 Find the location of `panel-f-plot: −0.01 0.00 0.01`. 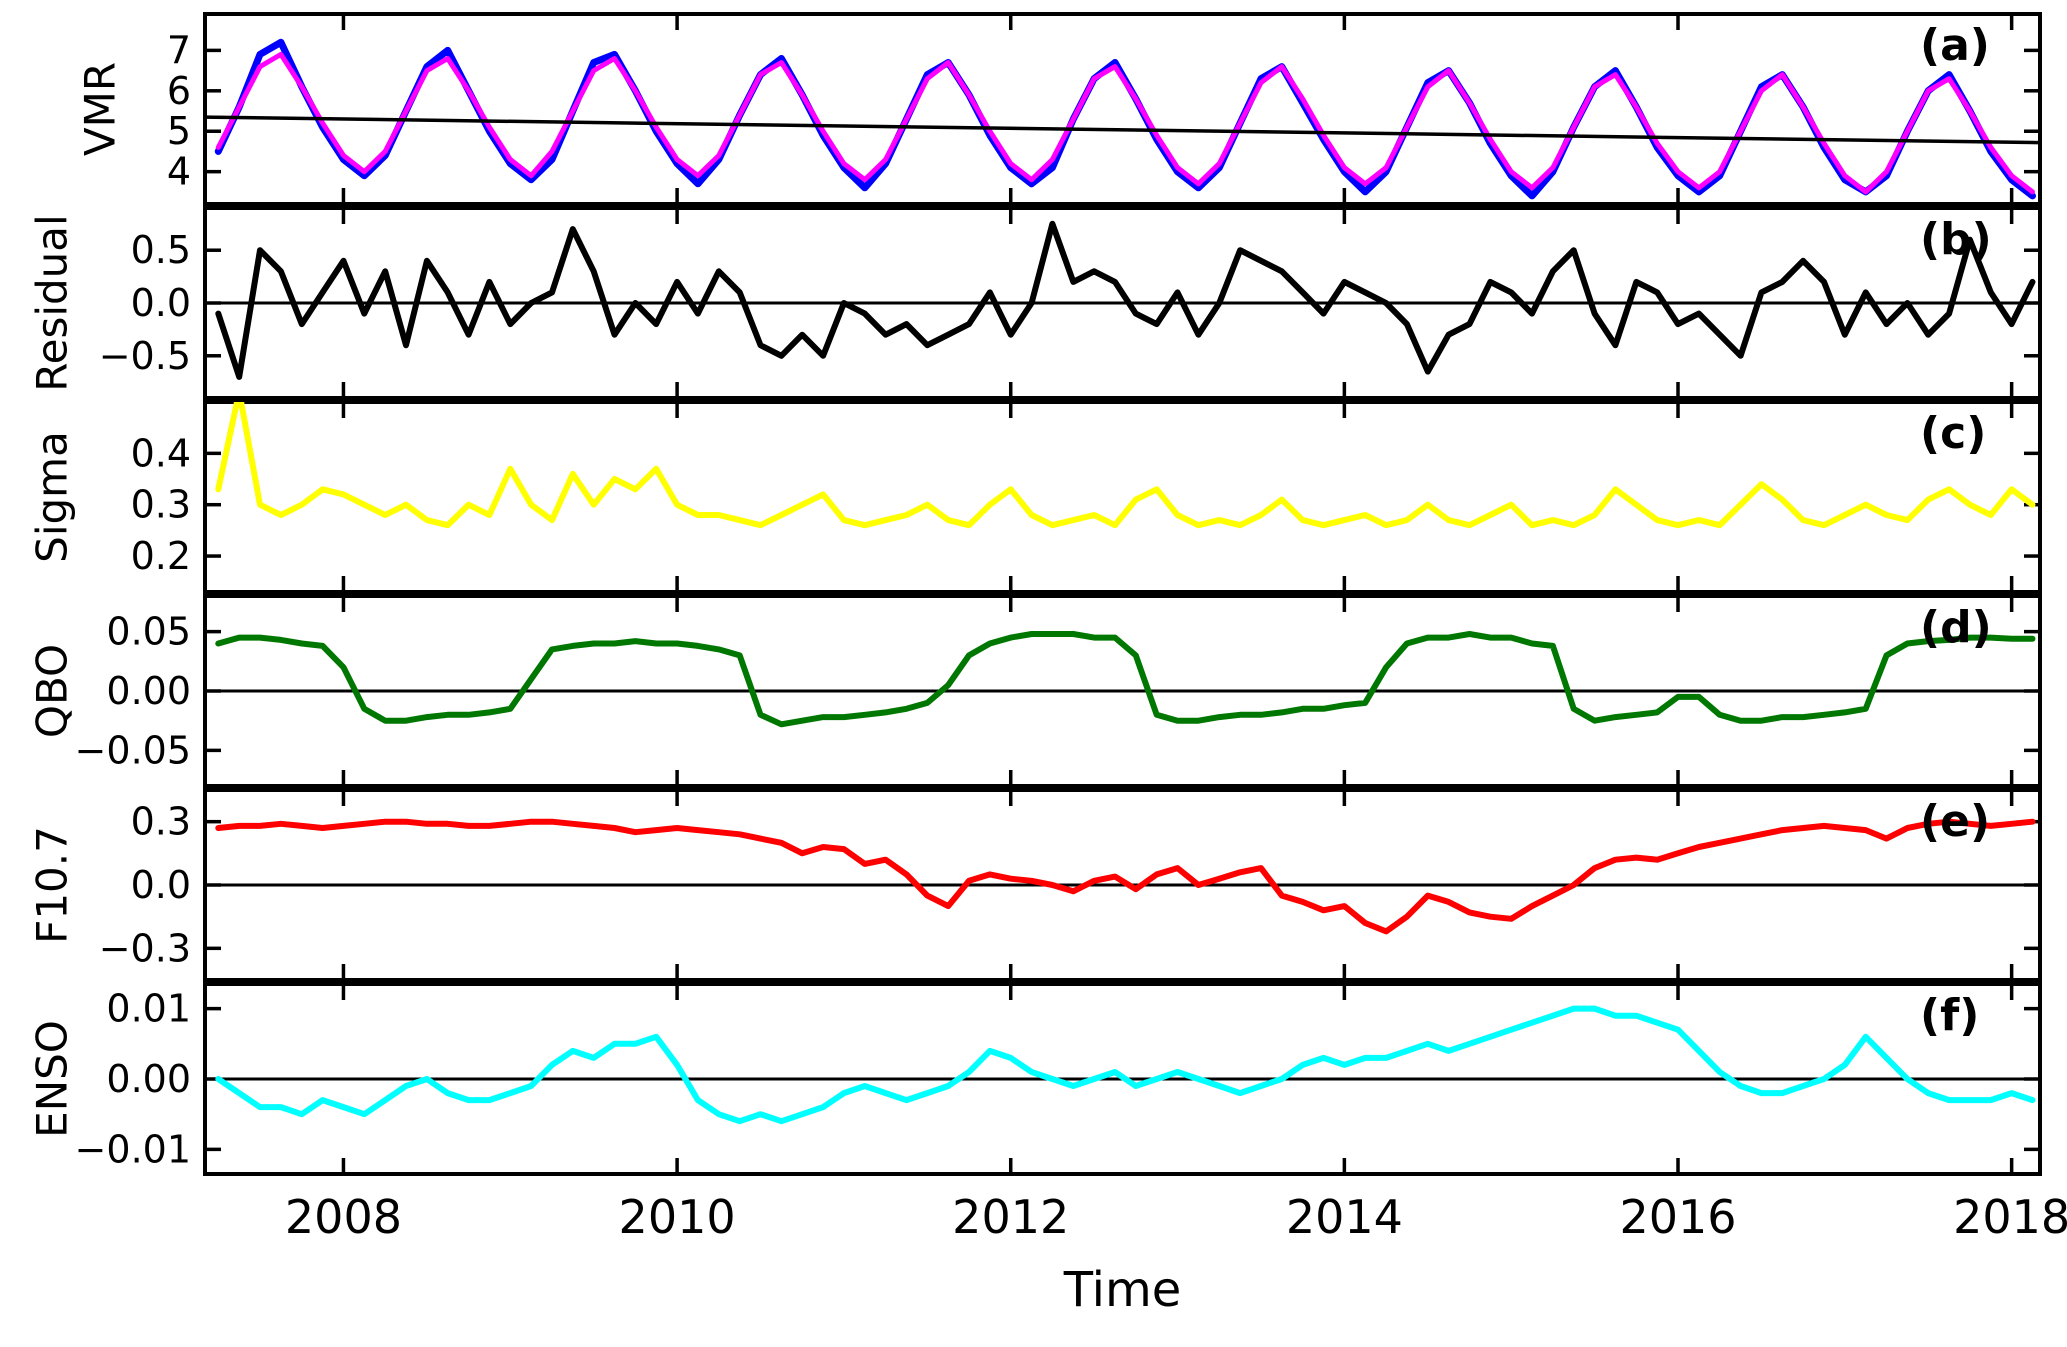

panel-f-plot: −0.01 0.00 0.01 is located at coordinates (1058, 1079).